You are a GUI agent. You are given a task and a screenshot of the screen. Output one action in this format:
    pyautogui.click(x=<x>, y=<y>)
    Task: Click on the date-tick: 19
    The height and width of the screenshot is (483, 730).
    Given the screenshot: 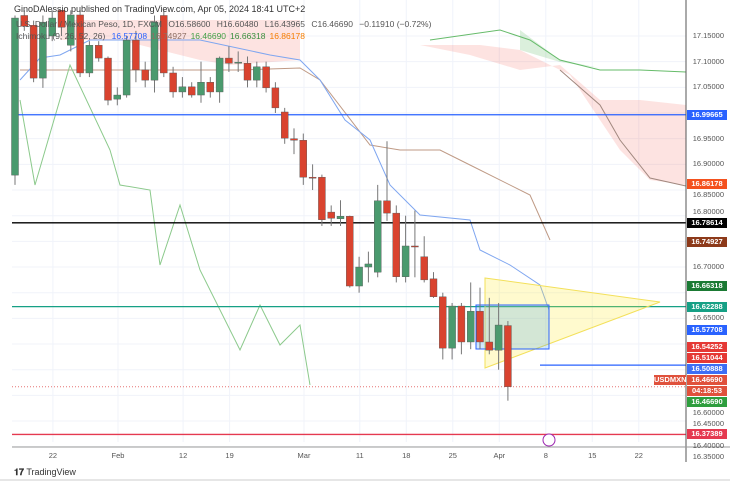 What is the action you would take?
    pyautogui.click(x=229, y=455)
    